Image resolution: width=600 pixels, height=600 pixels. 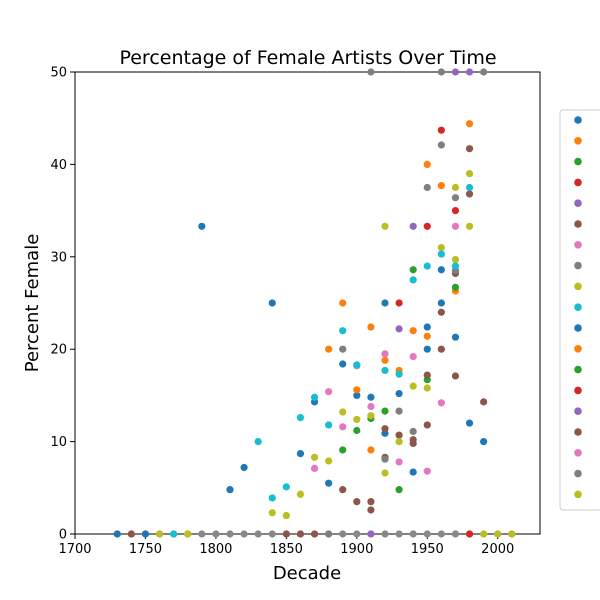 What do you see at coordinates (579, 310) in the screenshot?
I see `legend` at bounding box center [579, 310].